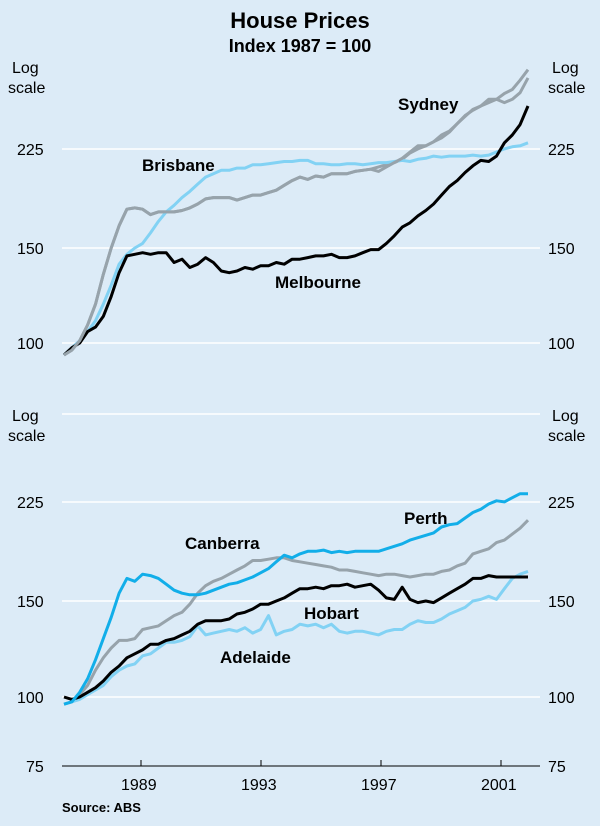 This screenshot has height=826, width=600. I want to click on xtick-1989: 1989, so click(139, 785).